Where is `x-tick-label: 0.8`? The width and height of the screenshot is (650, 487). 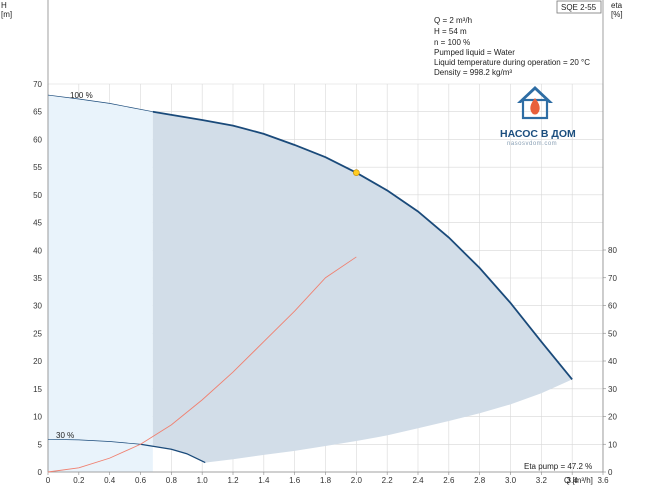
x-tick-label: 0.8 is located at coordinates (172, 480).